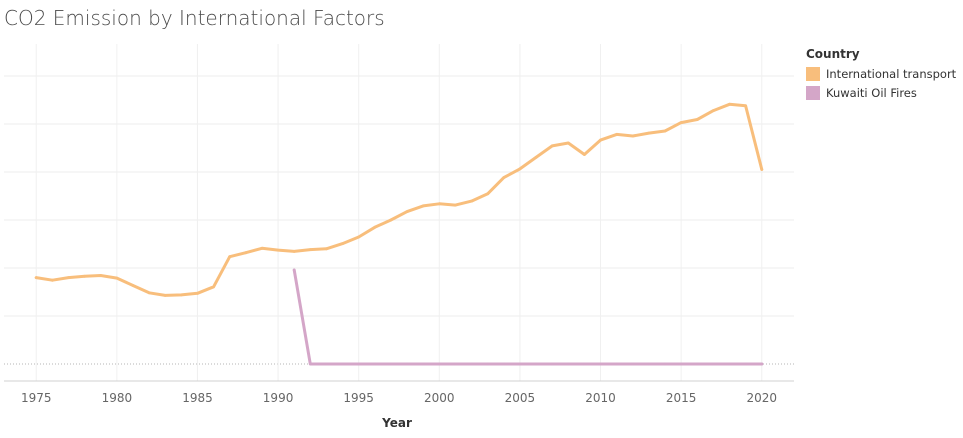 This screenshot has height=438, width=963. I want to click on x-tick-label: 1980, so click(117, 398).